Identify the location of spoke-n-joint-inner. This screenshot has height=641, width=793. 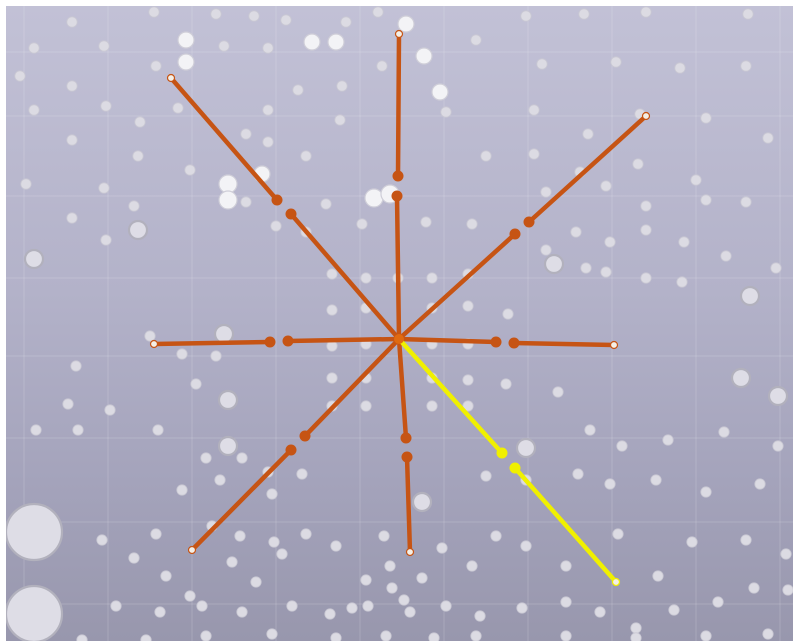
(397, 196).